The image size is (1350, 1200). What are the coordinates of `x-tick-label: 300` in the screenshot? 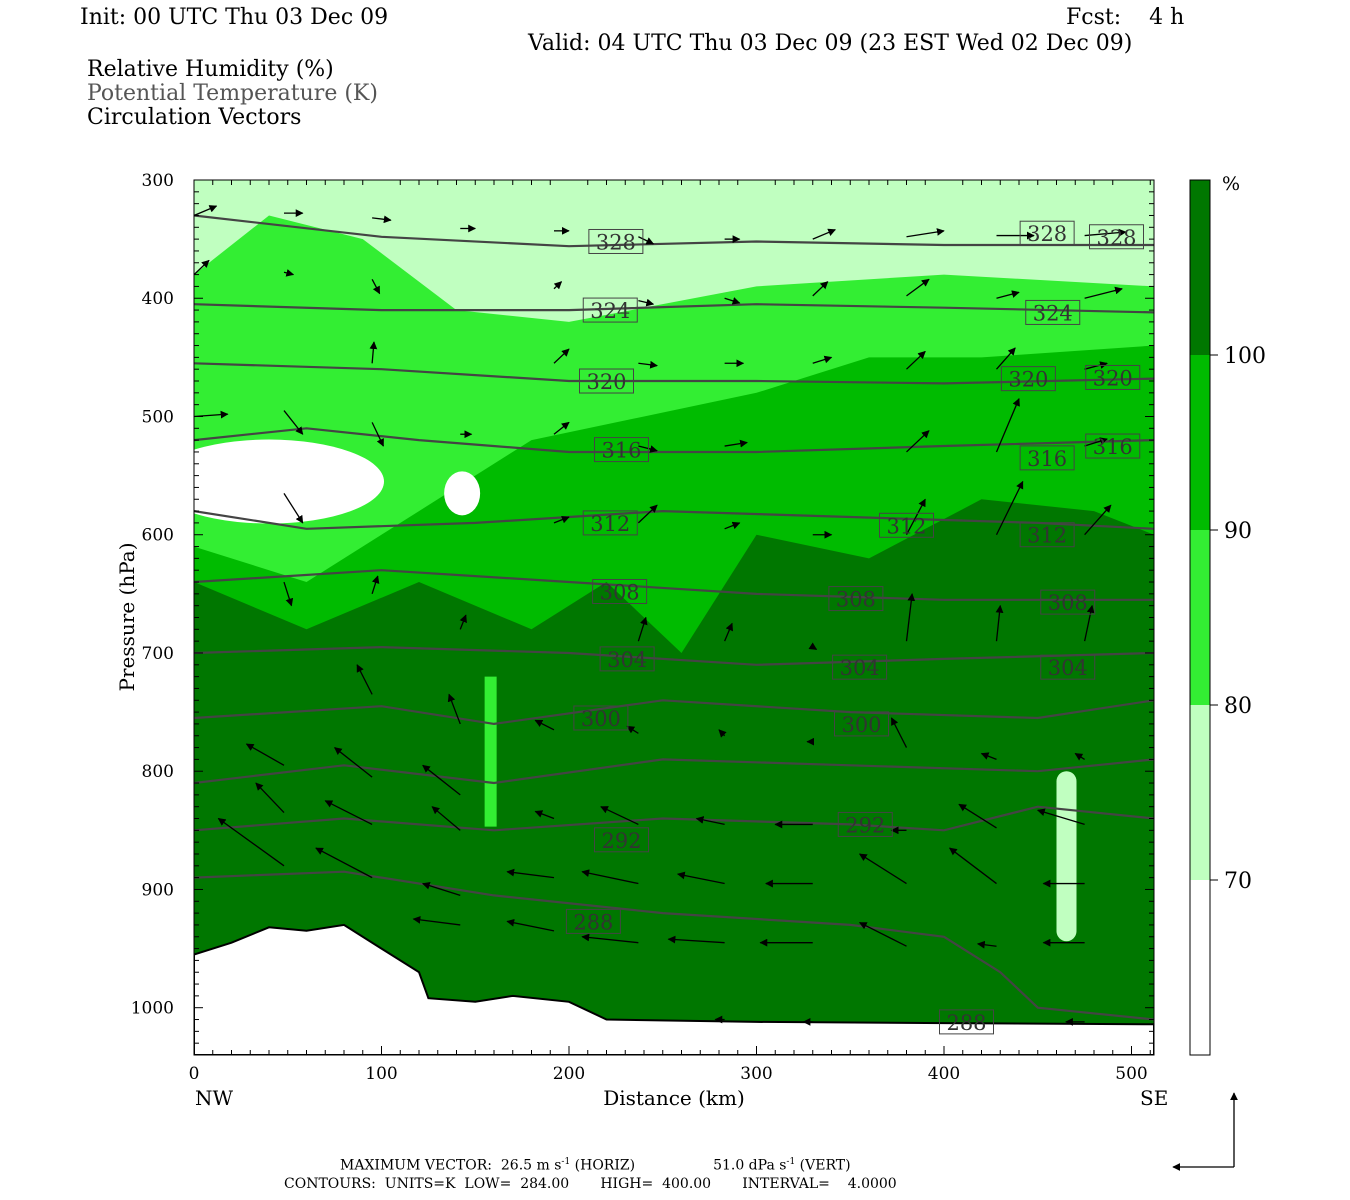 It's located at (756, 1074).